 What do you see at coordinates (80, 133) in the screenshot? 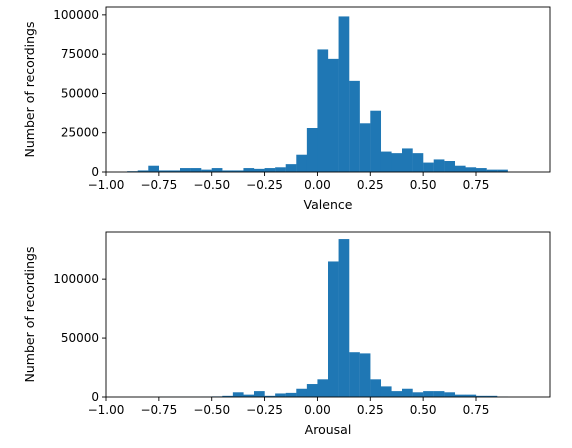
I see `y-tick-label: 25000` at bounding box center [80, 133].